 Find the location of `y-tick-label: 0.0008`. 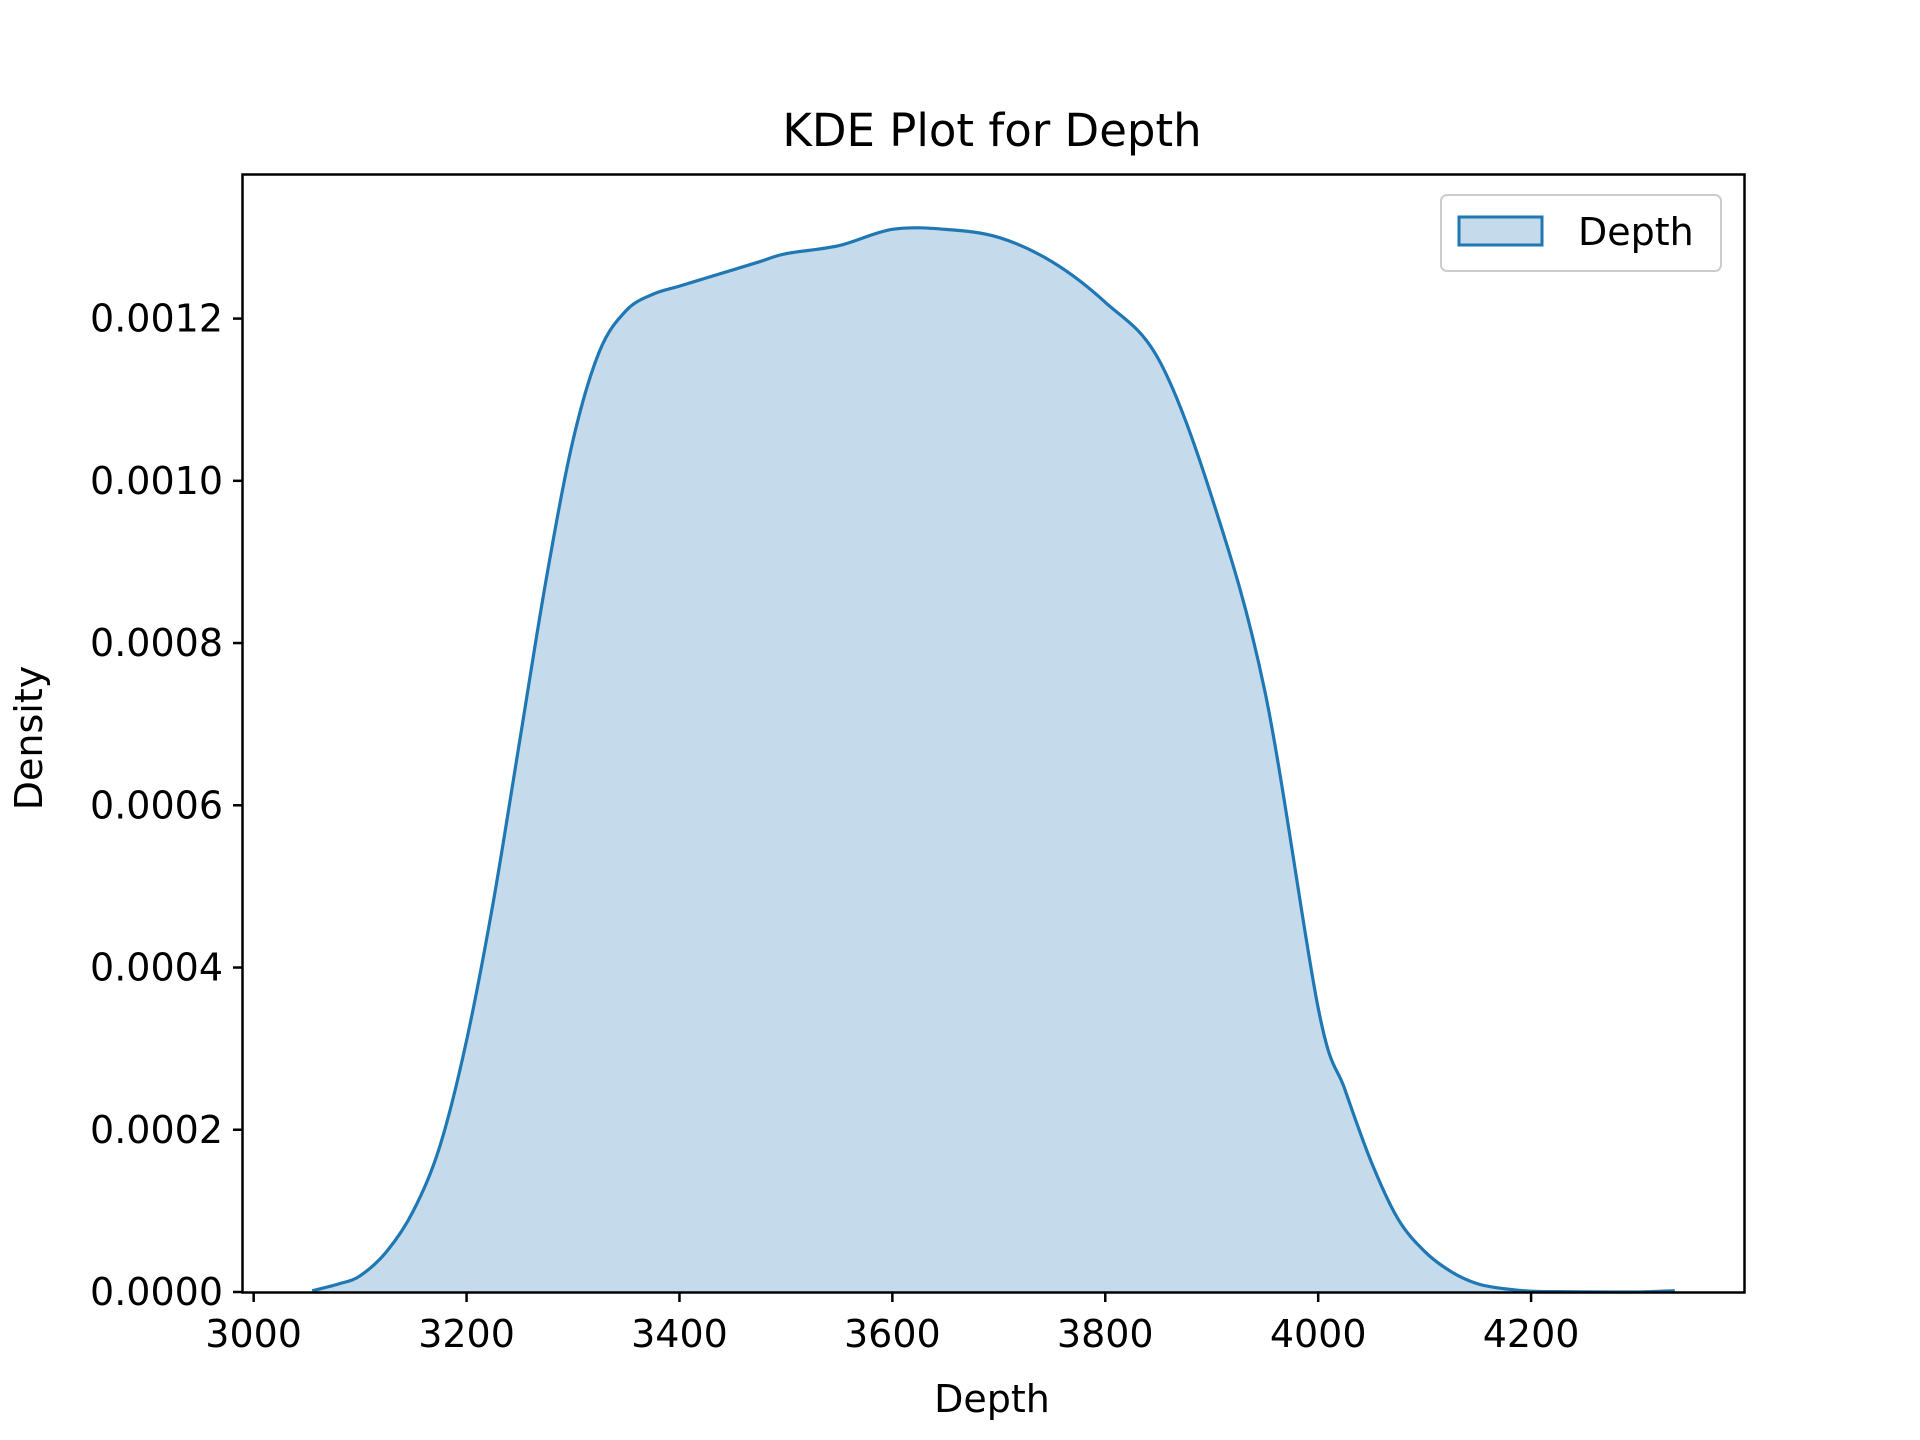

y-tick-label: 0.0008 is located at coordinates (156, 643).